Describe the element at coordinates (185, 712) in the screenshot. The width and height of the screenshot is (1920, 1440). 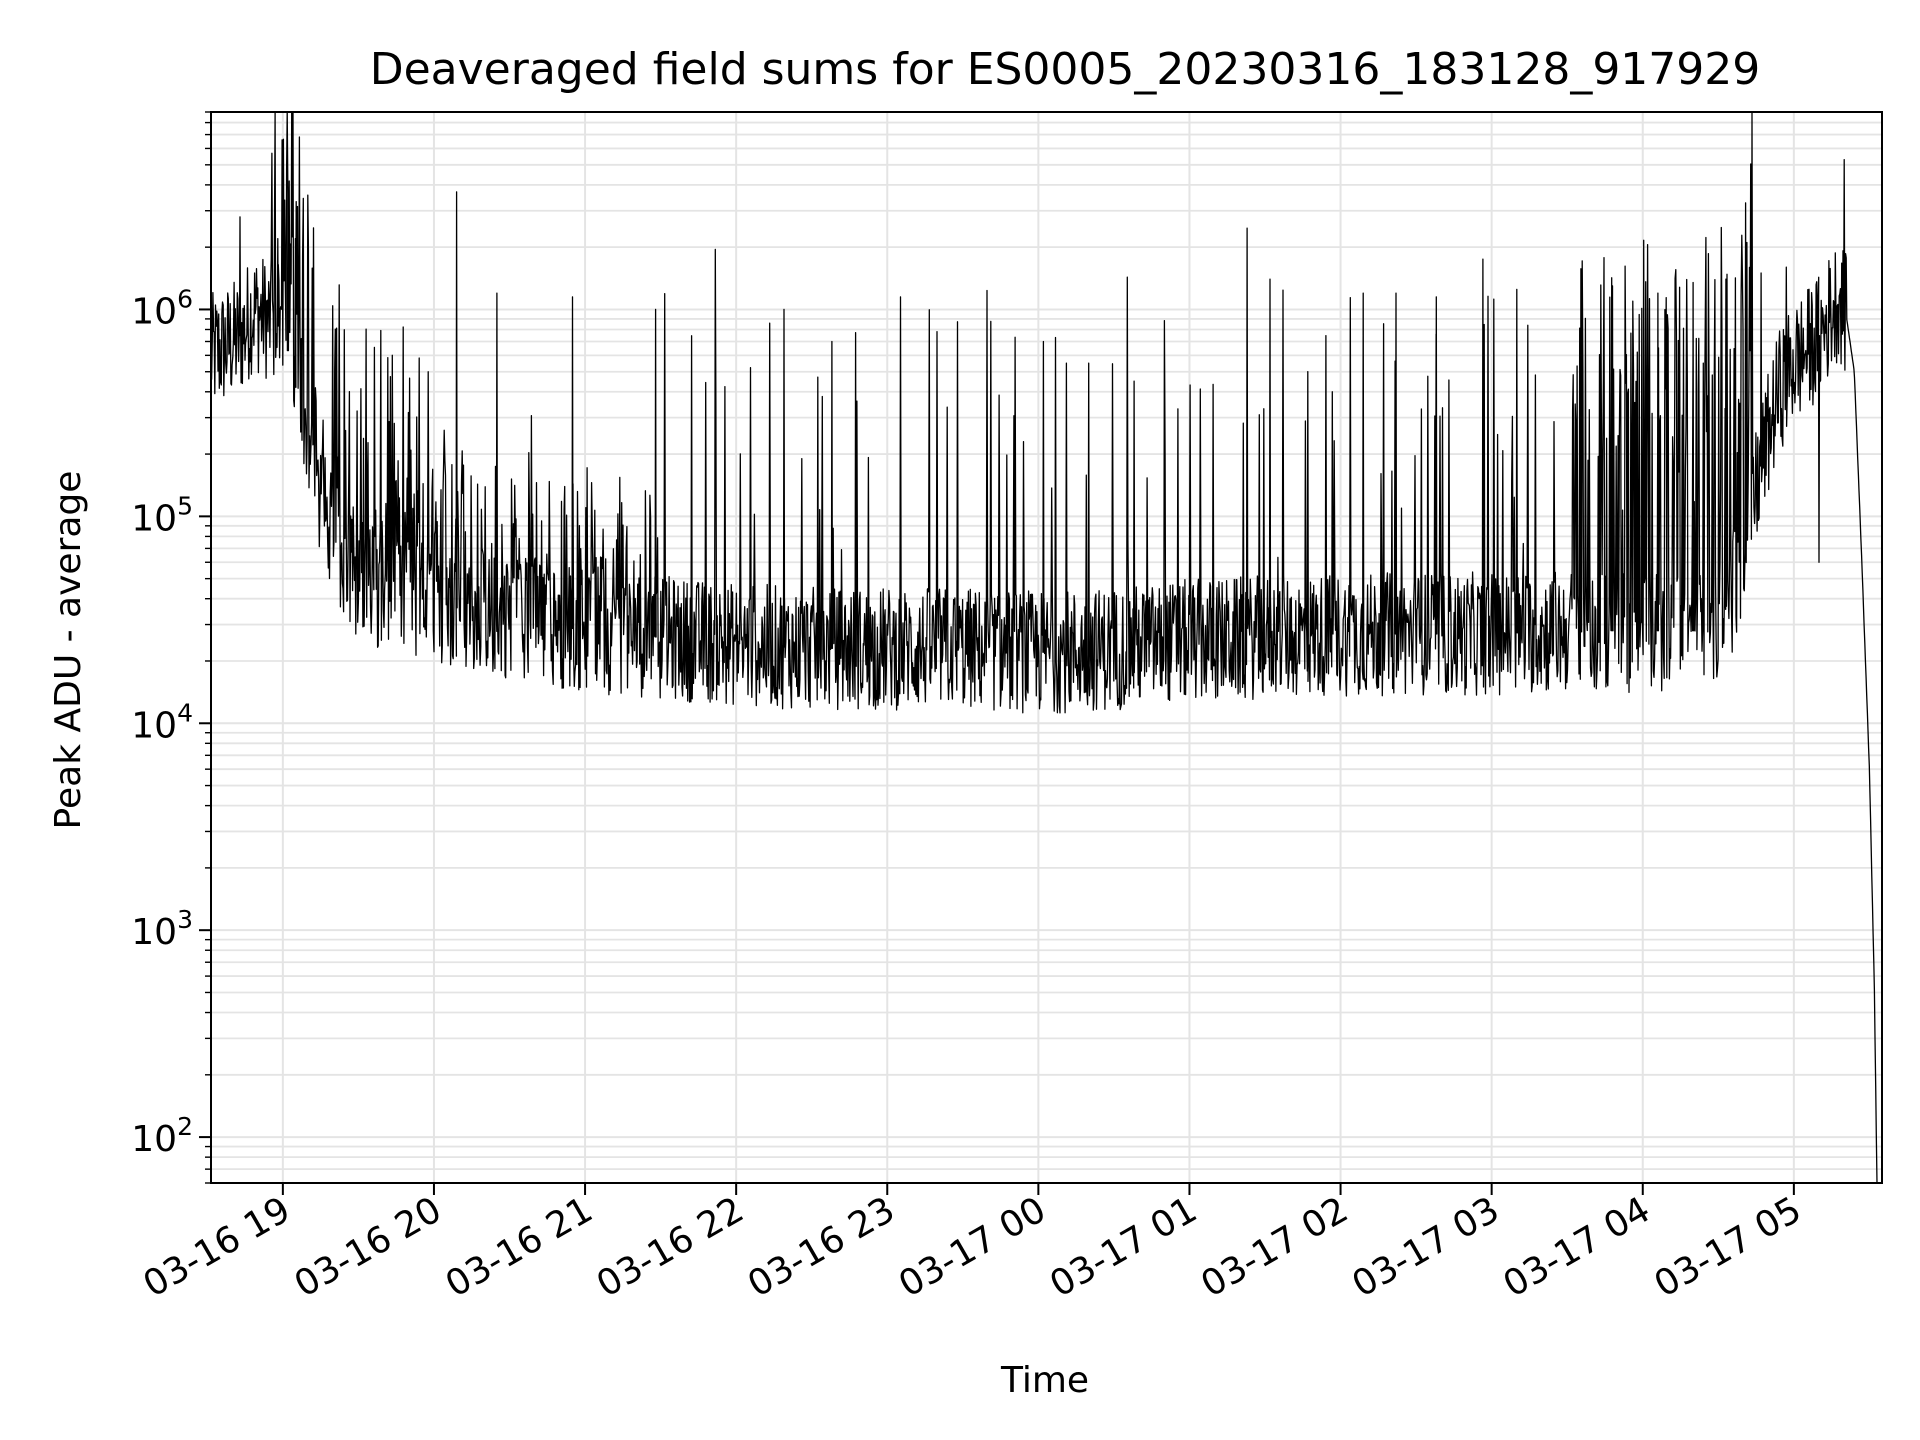
I see `y-tick-label-exponent: 4` at that location.